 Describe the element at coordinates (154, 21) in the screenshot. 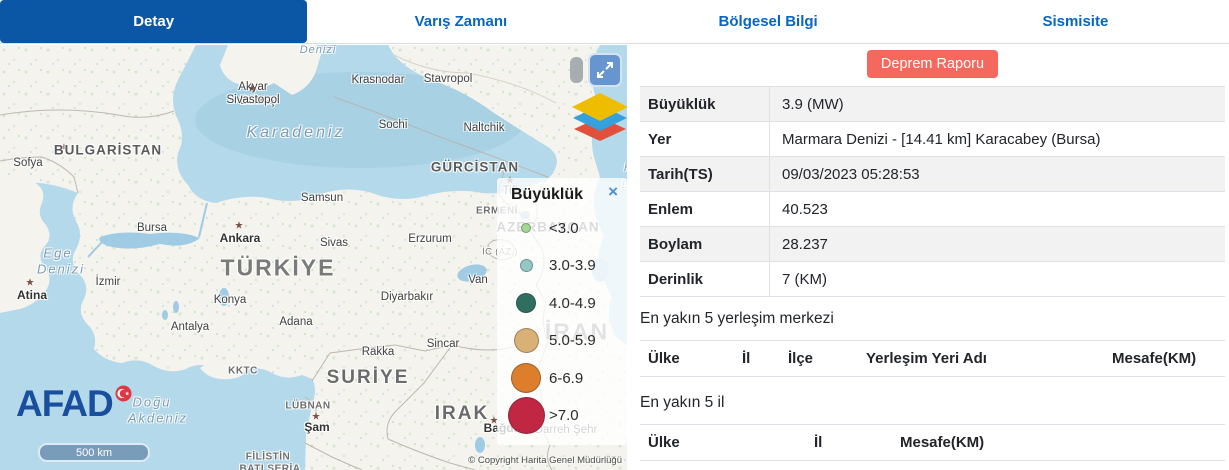

I see `tab-detay: Detay` at that location.